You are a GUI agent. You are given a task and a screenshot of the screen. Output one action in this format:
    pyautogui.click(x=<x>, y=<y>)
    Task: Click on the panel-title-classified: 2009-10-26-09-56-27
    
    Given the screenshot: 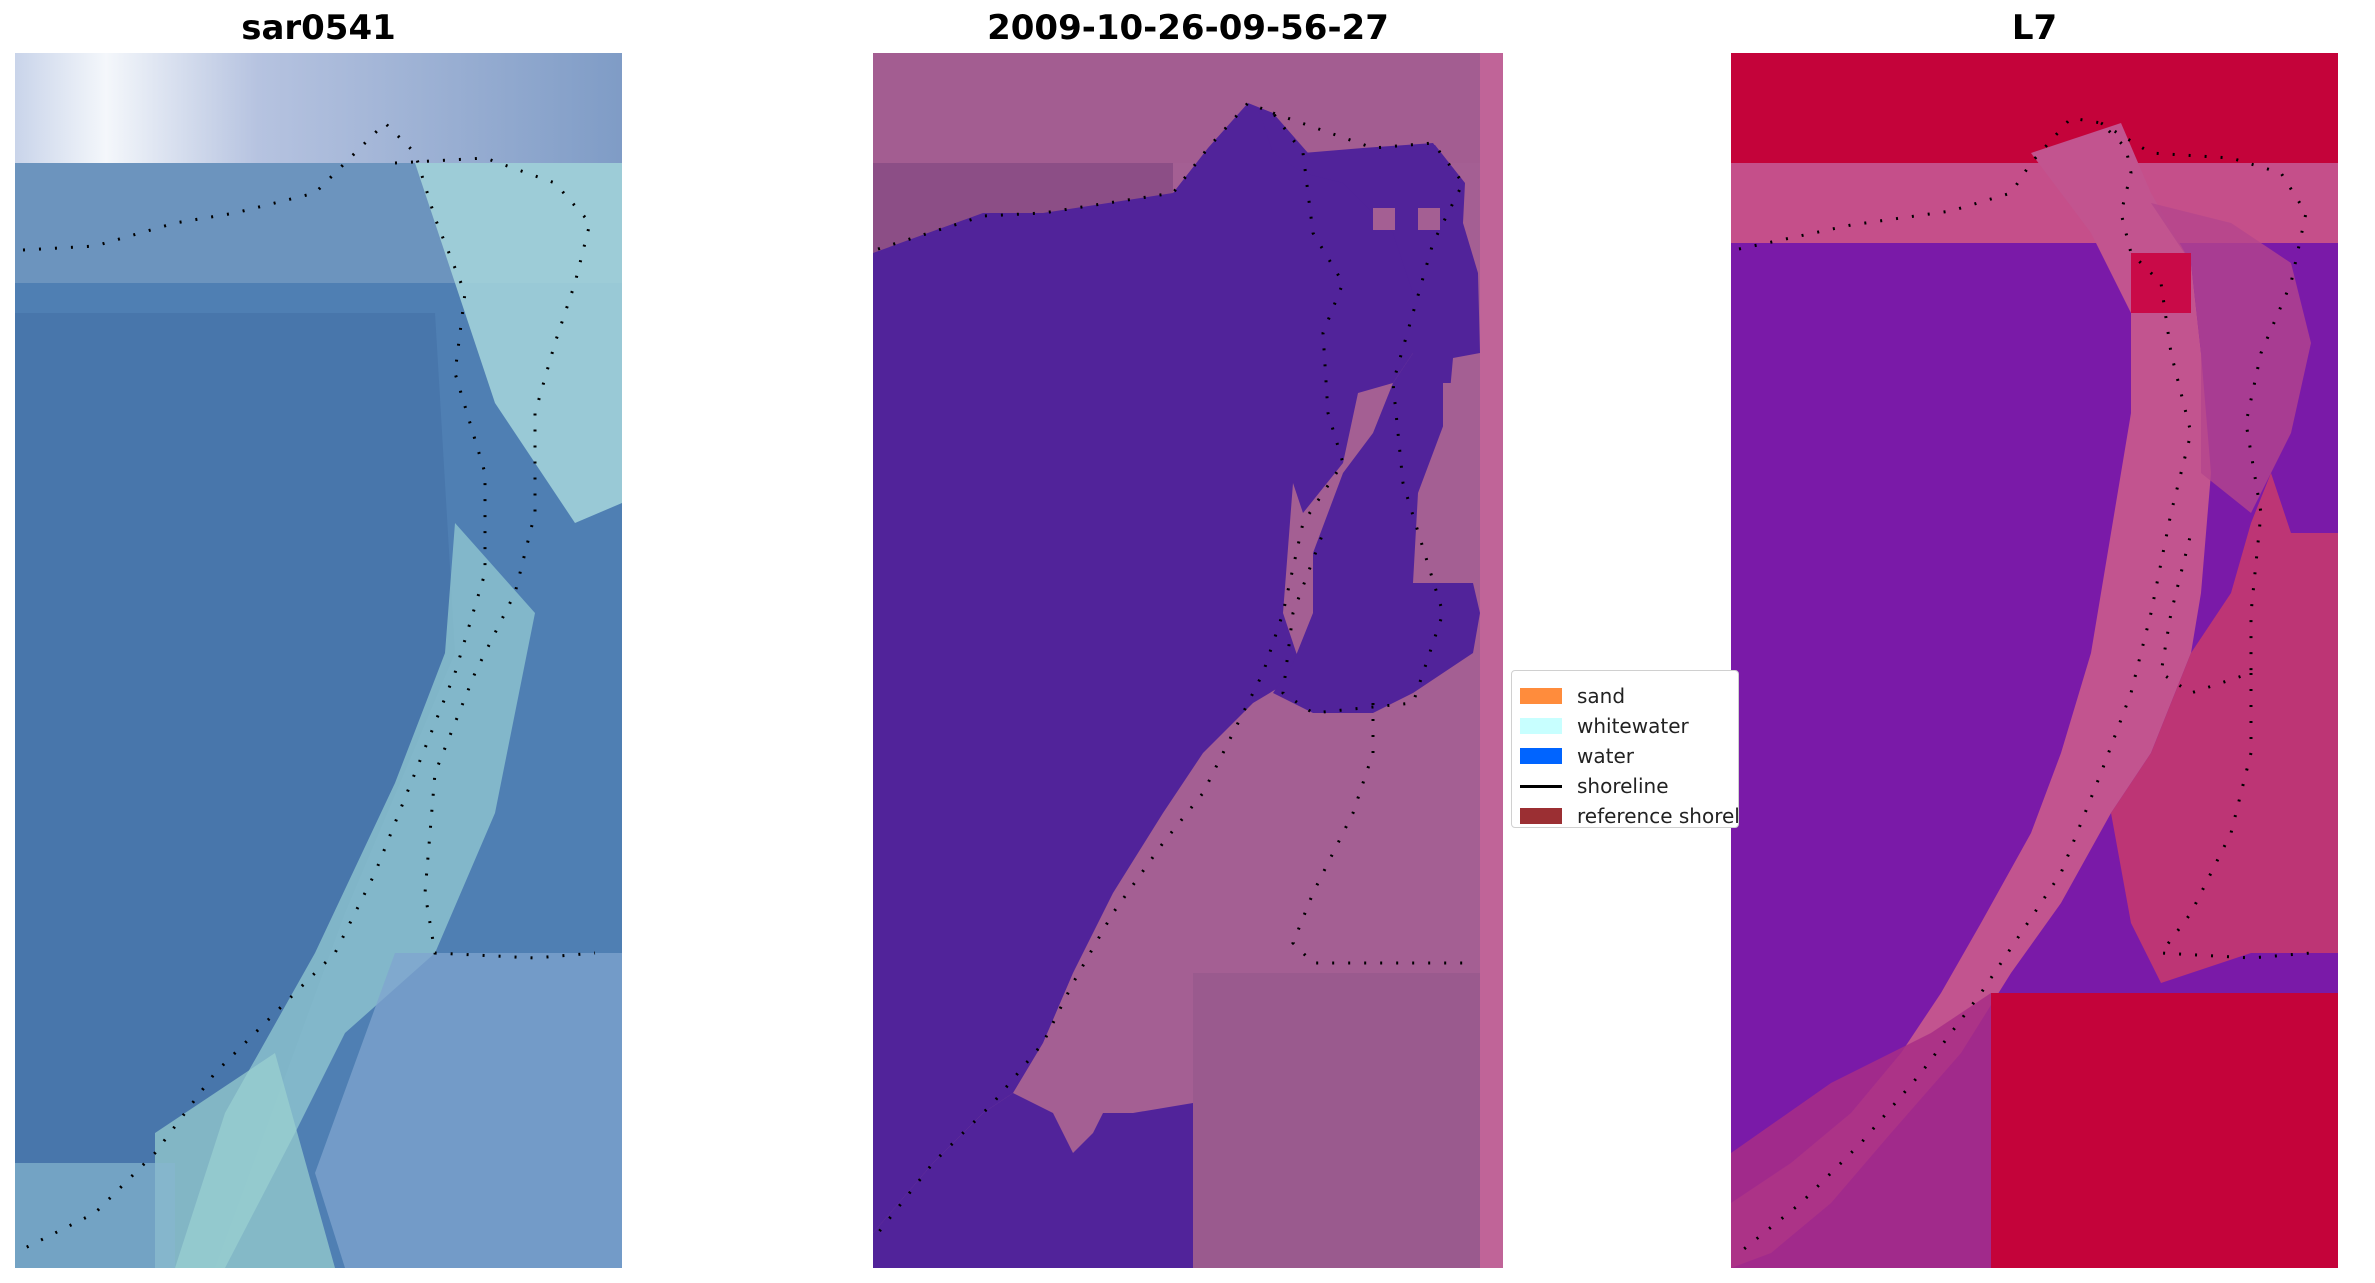 What is the action you would take?
    pyautogui.click(x=1188, y=28)
    